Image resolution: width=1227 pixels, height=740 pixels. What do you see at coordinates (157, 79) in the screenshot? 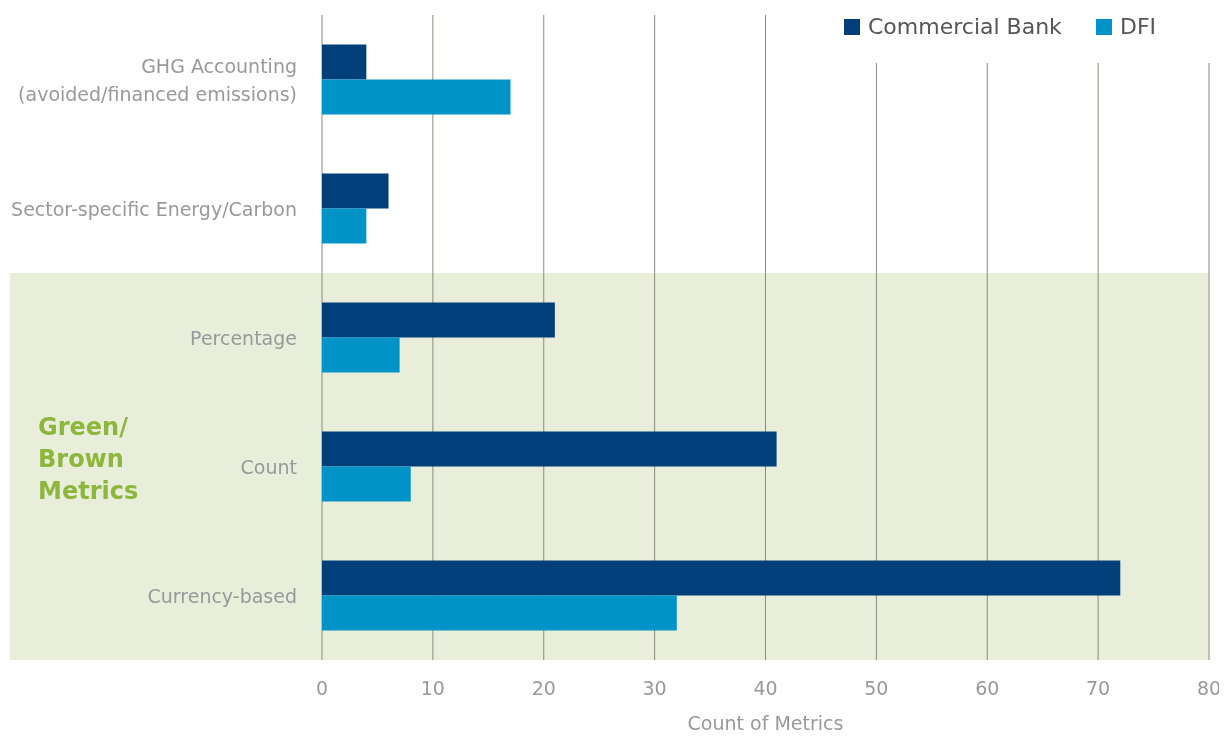
I see `y-tick-label: GHG Accounting (avoided/financed emissions)` at bounding box center [157, 79].